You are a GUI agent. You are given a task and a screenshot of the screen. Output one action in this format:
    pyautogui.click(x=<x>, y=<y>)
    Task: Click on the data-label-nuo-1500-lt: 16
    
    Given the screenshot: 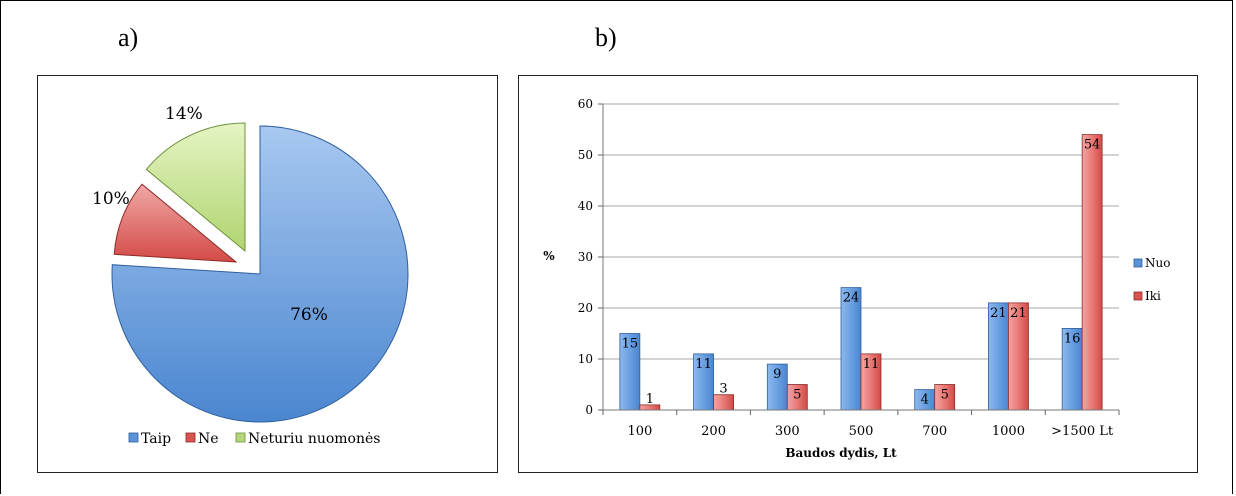 What is the action you would take?
    pyautogui.click(x=1072, y=338)
    